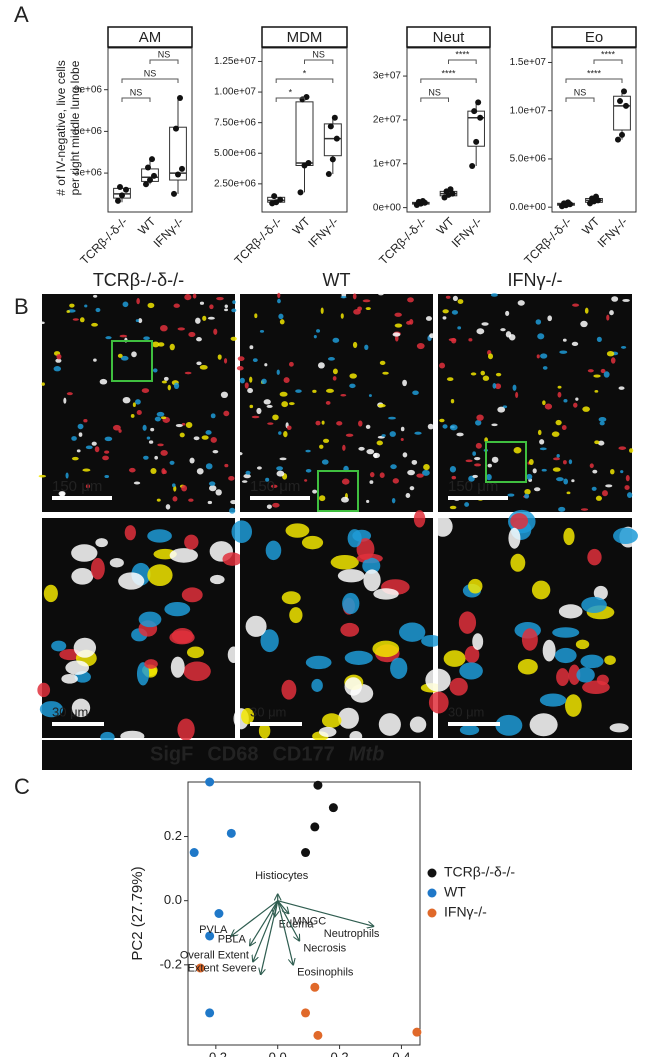  Describe the element at coordinates (22, 786) in the screenshot. I see `panel-label: C` at that location.